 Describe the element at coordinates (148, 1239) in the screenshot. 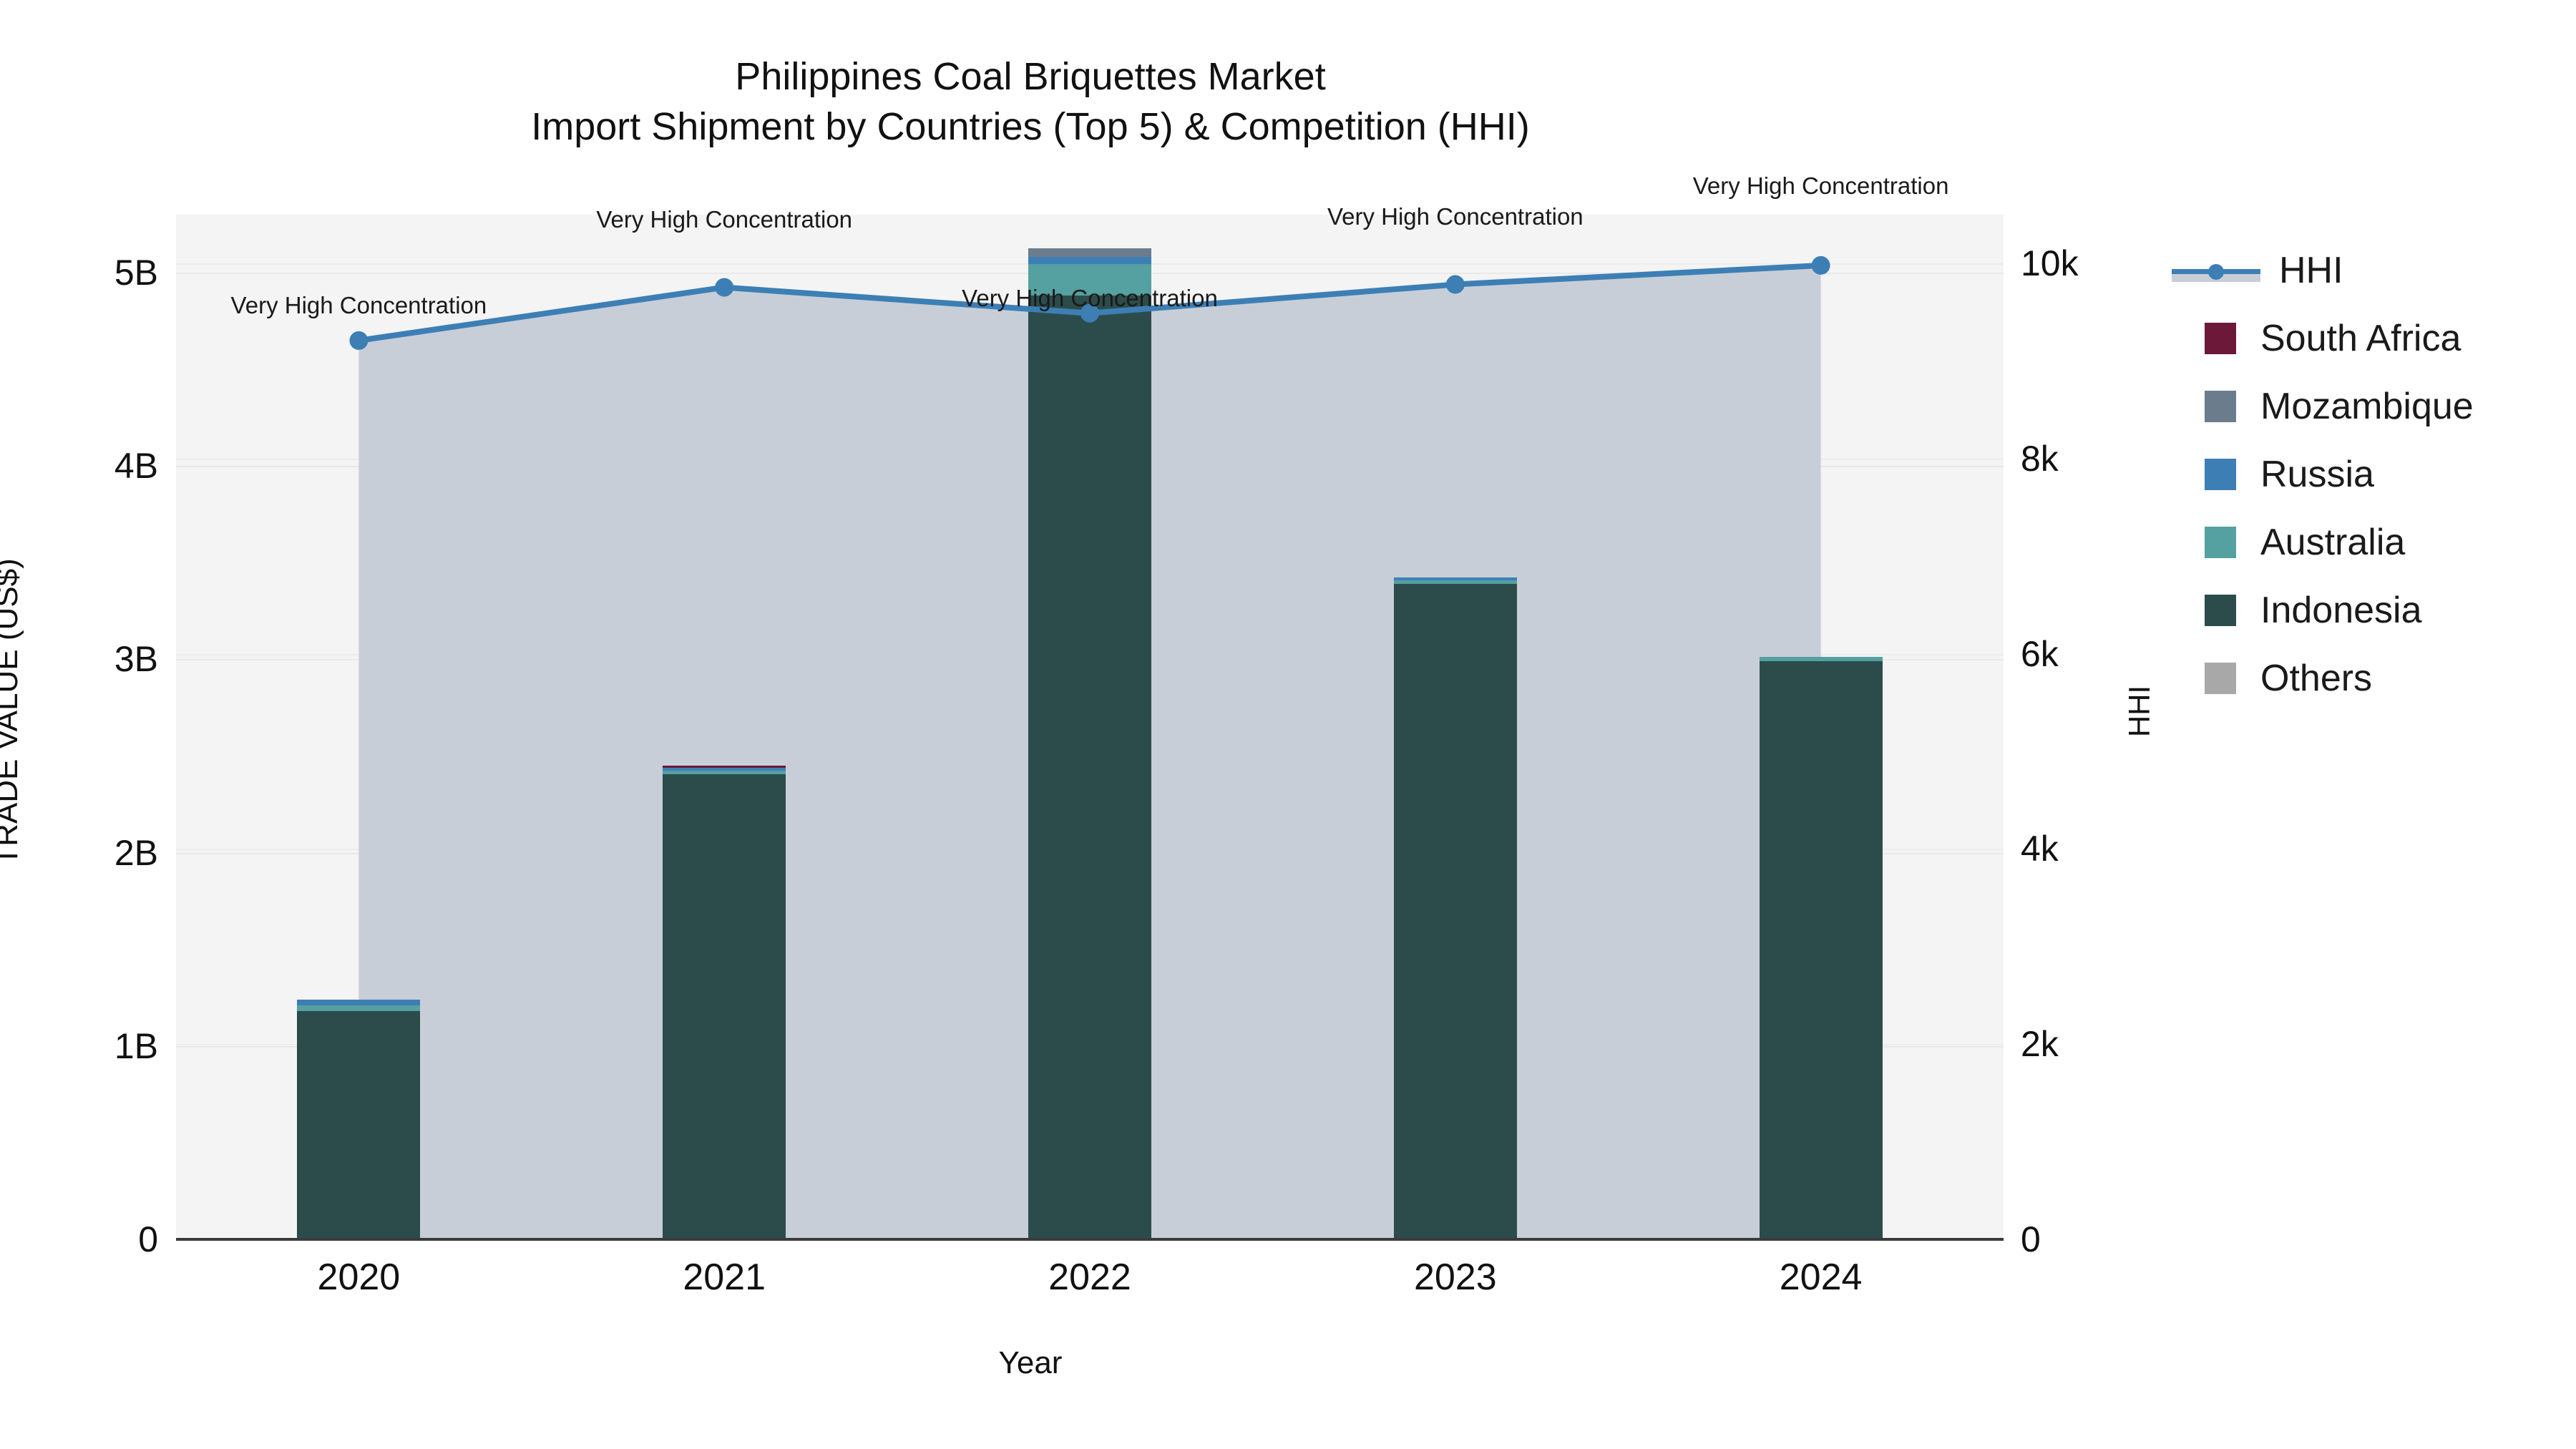

I see `y-tick-left: 0` at that location.